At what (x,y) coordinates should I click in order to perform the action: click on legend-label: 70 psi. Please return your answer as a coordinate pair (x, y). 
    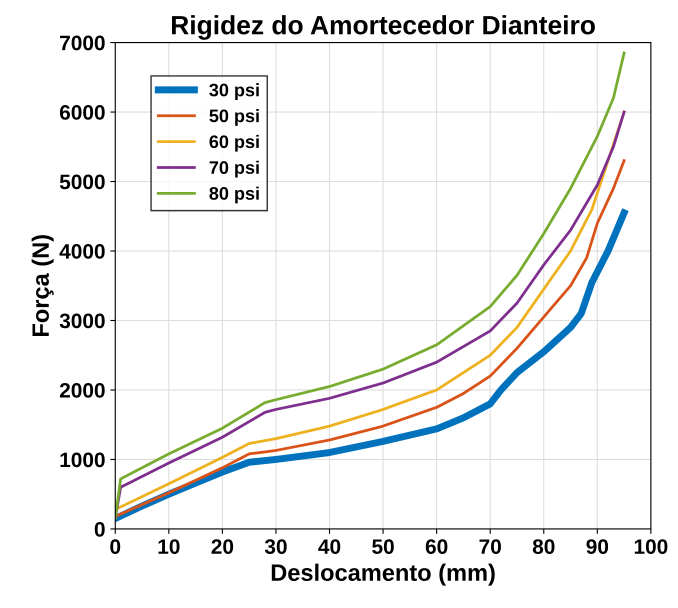
    Looking at the image, I should click on (234, 169).